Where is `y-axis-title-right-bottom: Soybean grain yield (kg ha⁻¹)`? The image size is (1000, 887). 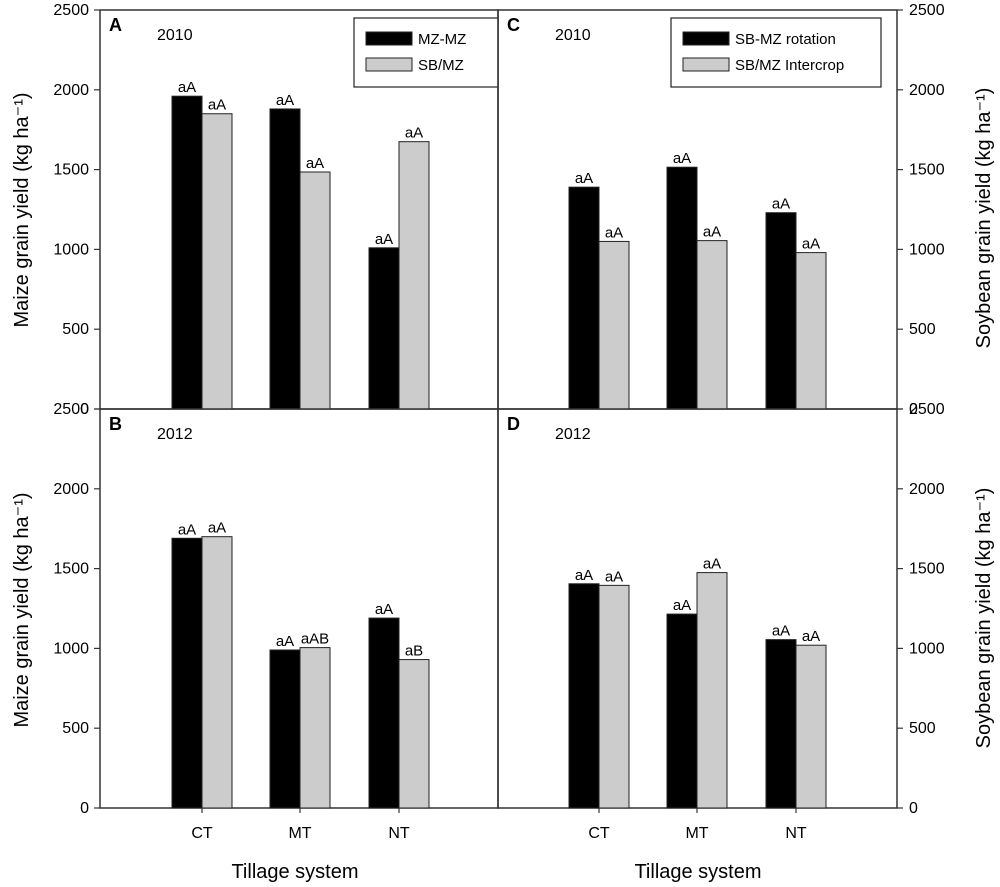
y-axis-title-right-bottom: Soybean grain yield (kg ha⁻¹) is located at coordinates (984, 618).